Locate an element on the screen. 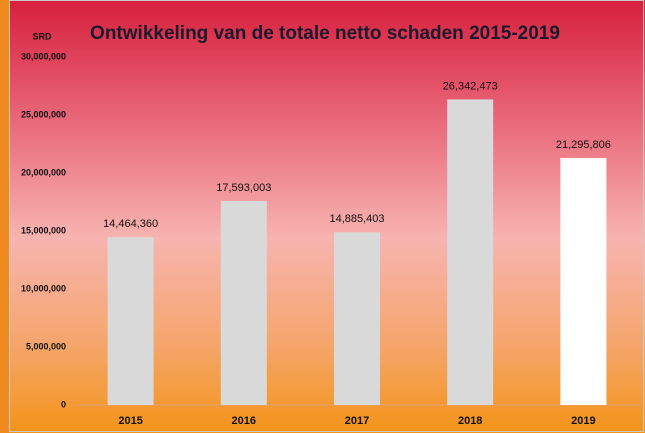 The image size is (645, 433). data-label: 17,593,003 is located at coordinates (243, 188).